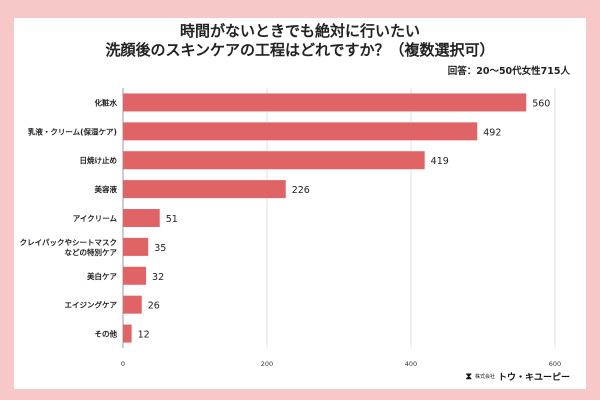 The image size is (600, 400). What do you see at coordinates (492, 132) in the screenshot?
I see `bar-value-label: 492` at bounding box center [492, 132].